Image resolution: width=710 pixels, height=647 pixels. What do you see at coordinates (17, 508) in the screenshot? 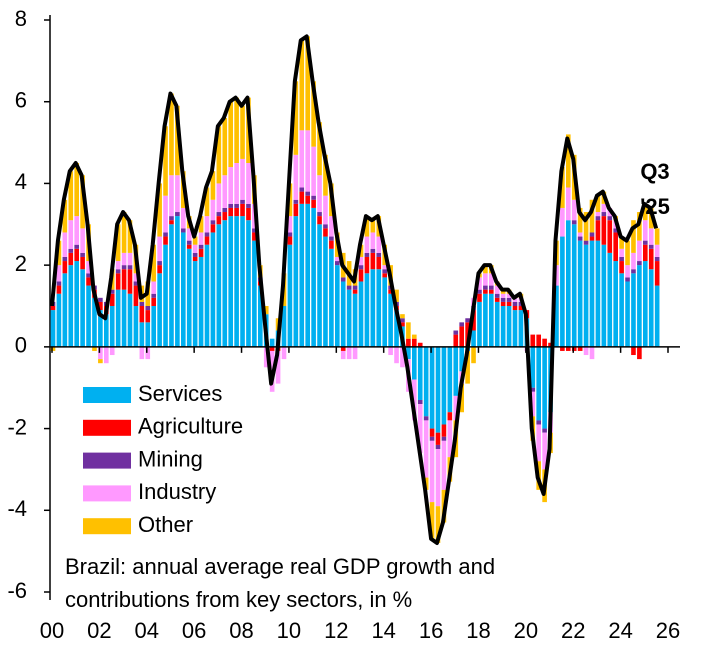
I see `y-tick-label: -4` at bounding box center [17, 508].